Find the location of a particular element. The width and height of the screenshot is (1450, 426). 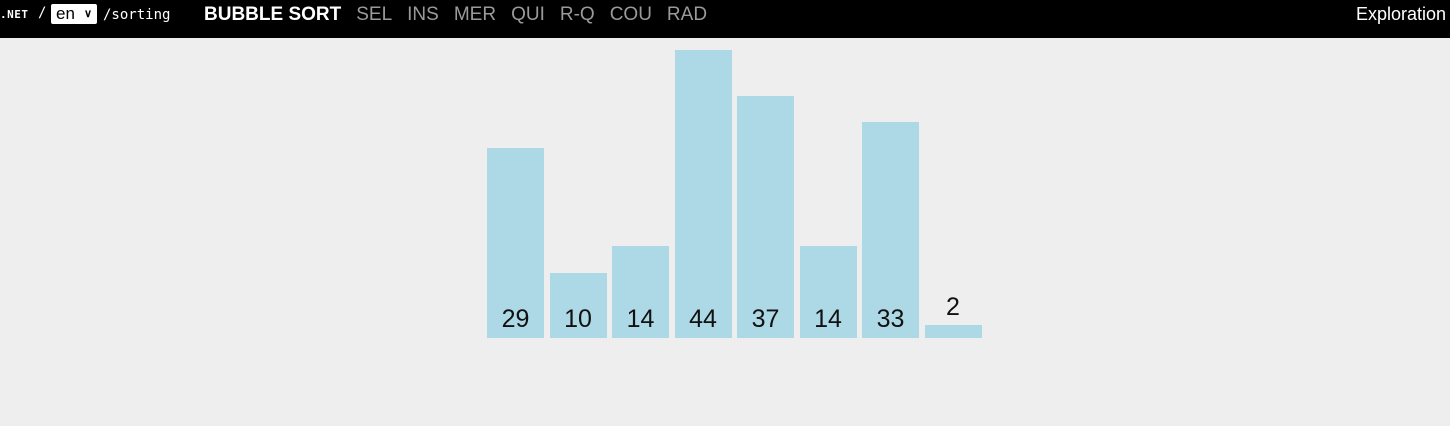

tab-insertion: INS is located at coordinates (423, 14).